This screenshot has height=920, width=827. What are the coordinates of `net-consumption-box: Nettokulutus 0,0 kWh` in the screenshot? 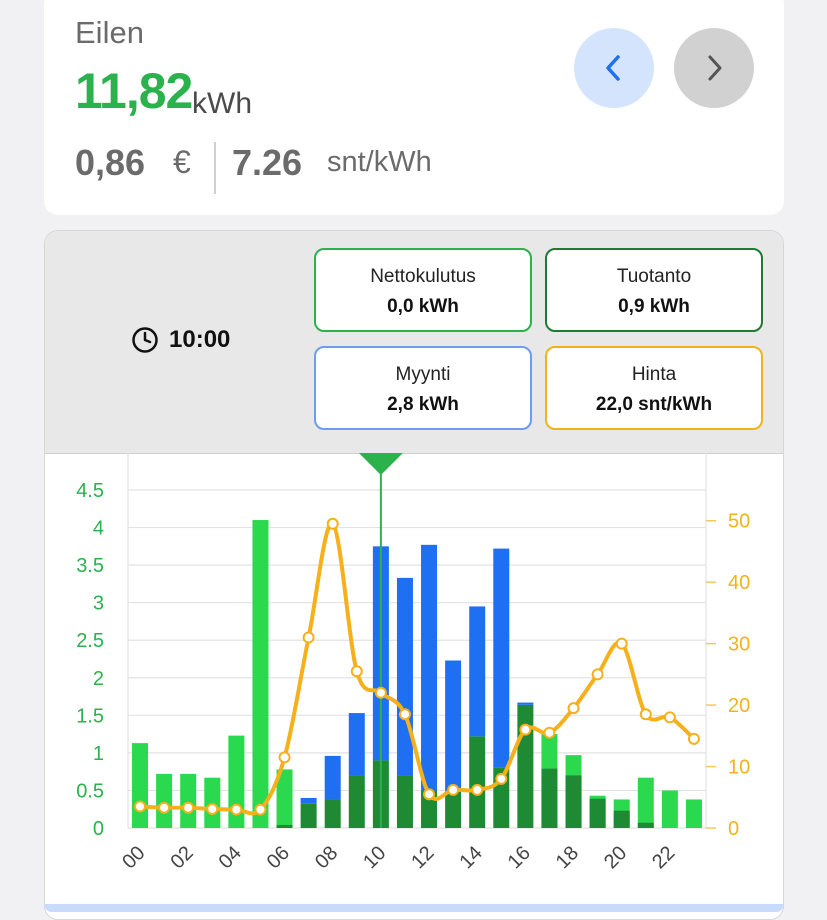 It's located at (423, 290).